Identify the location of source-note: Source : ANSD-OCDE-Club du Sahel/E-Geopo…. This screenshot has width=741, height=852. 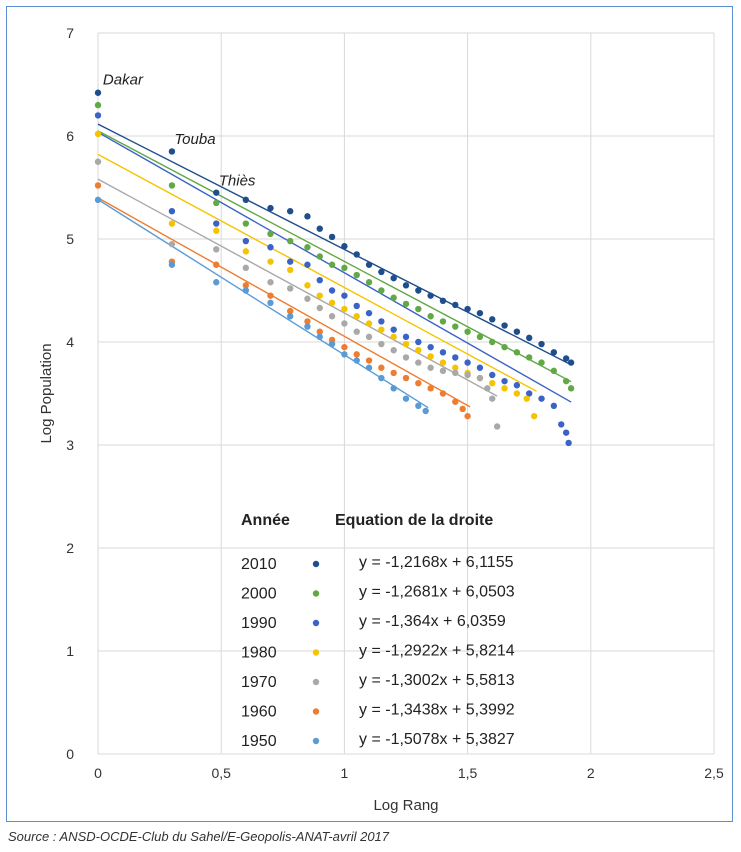
(199, 836).